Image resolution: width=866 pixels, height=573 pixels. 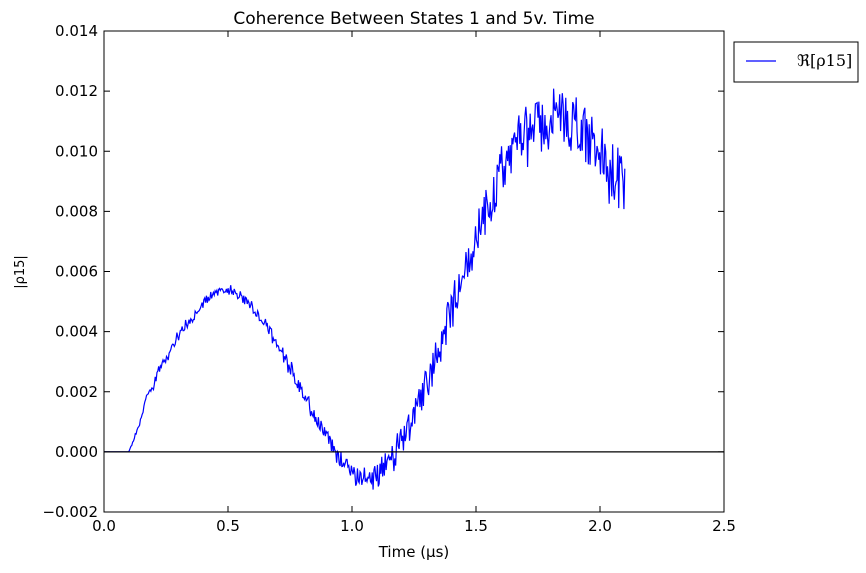 I want to click on x-axis-label: Time (μs), so click(x=414, y=552).